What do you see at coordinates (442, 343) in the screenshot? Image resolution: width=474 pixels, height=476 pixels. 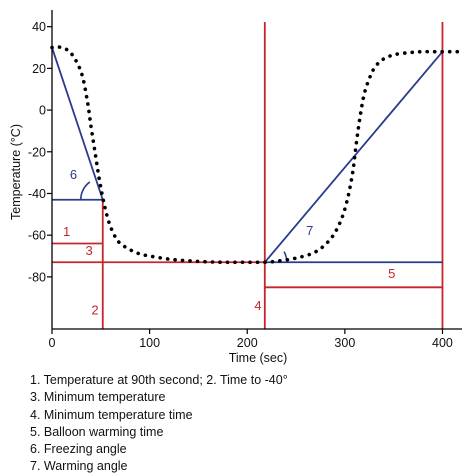 I see `x-tick-label: 400` at bounding box center [442, 343].